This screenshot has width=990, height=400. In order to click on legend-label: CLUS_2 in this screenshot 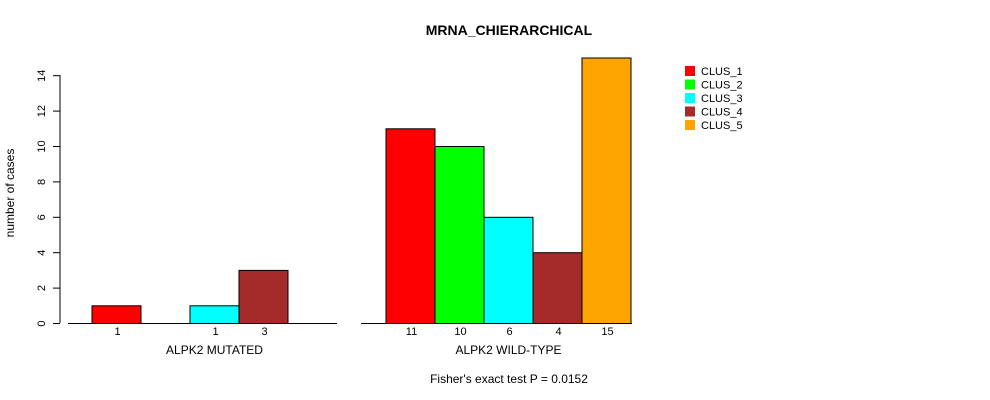, I will do `click(722, 86)`.